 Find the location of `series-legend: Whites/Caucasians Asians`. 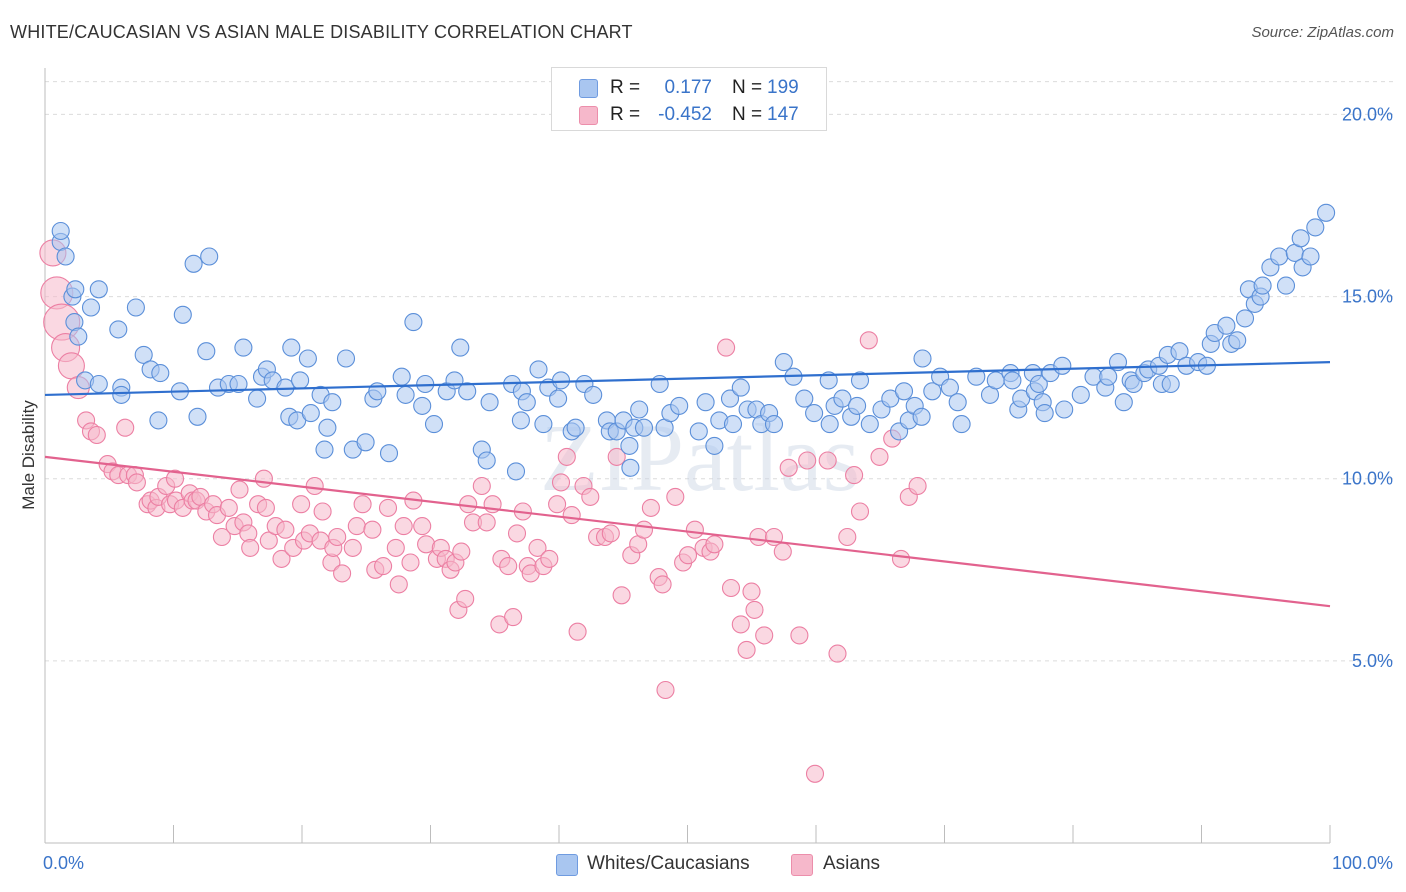

series-legend: Whites/Caucasians Asians is located at coordinates (703, 866).